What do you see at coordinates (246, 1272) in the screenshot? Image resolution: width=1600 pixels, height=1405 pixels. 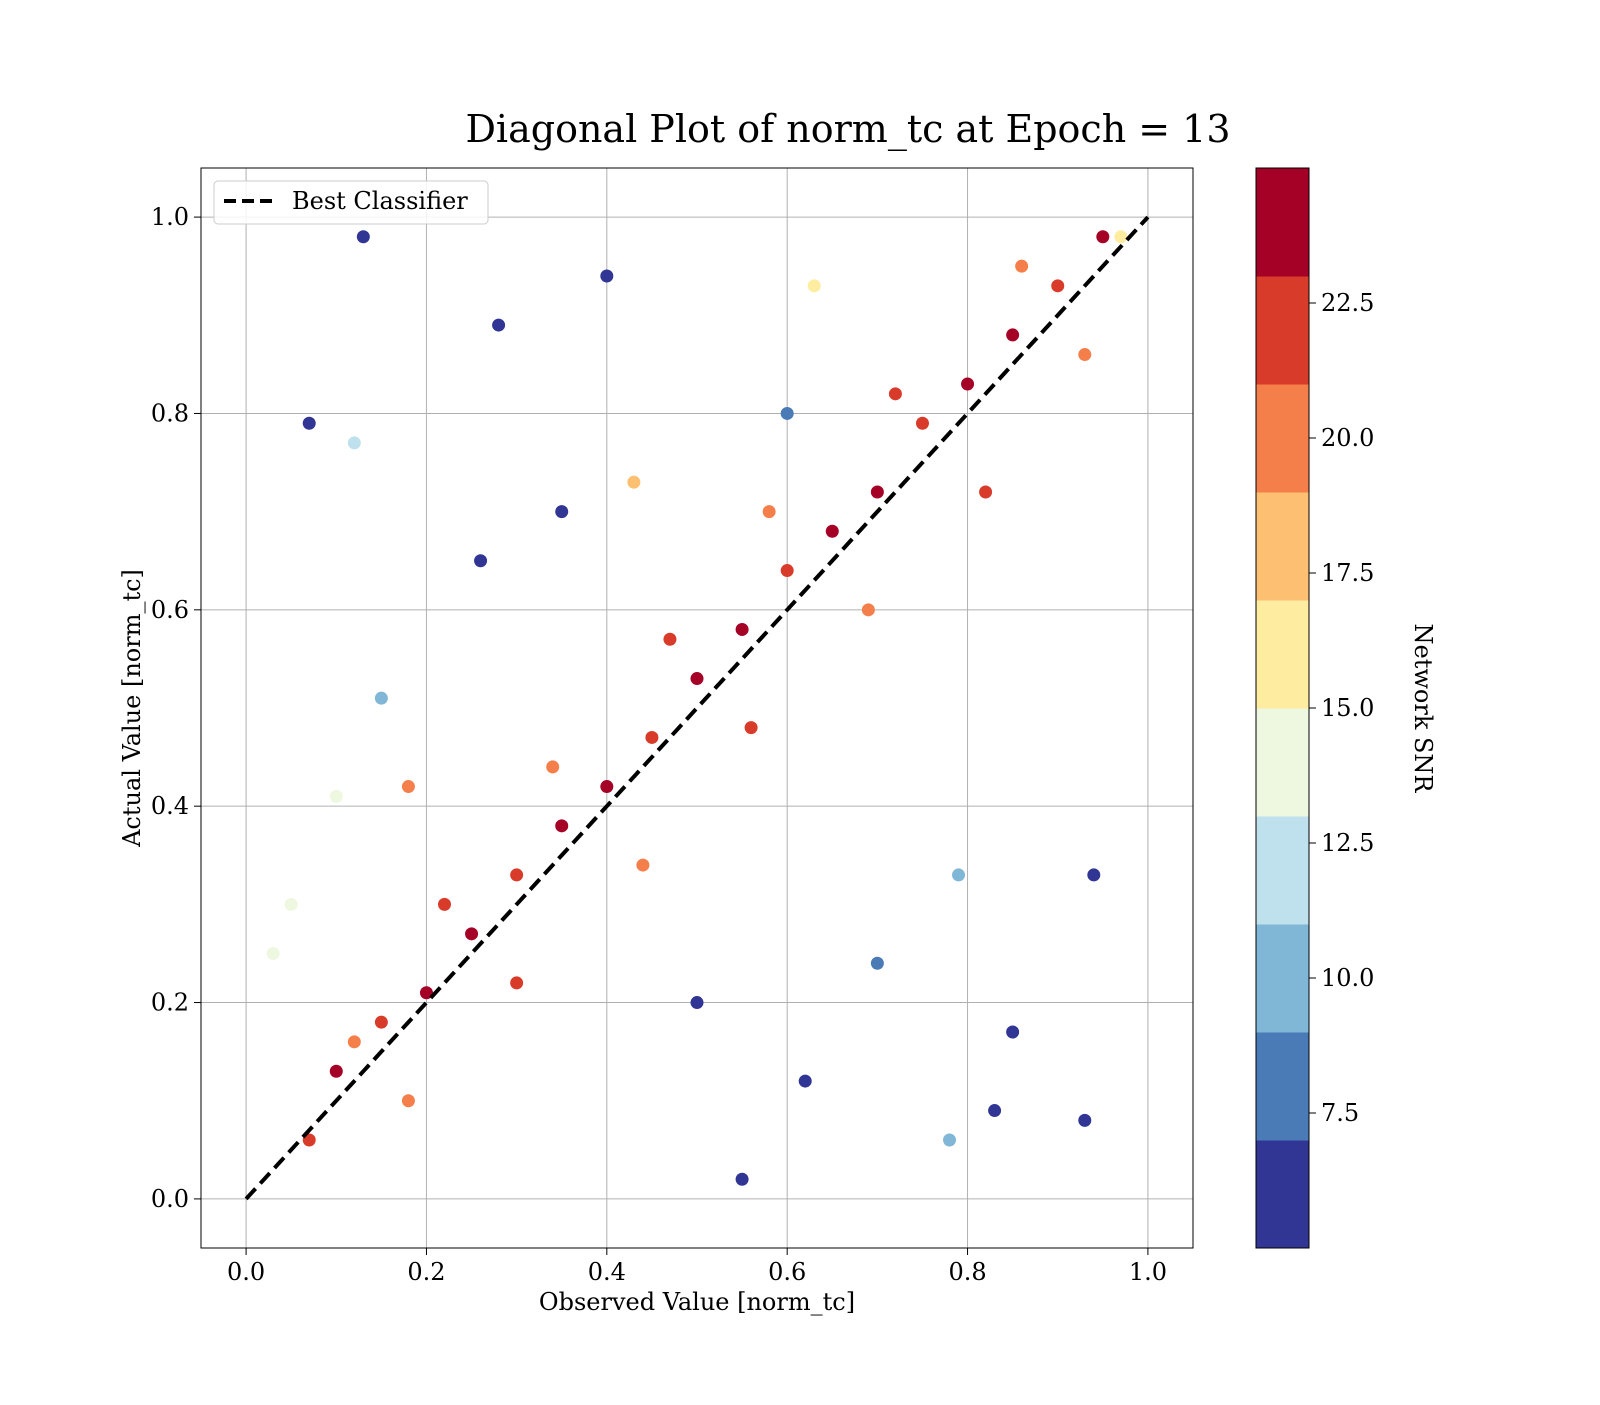 I see `x-tick-label-0: 0.0` at bounding box center [246, 1272].